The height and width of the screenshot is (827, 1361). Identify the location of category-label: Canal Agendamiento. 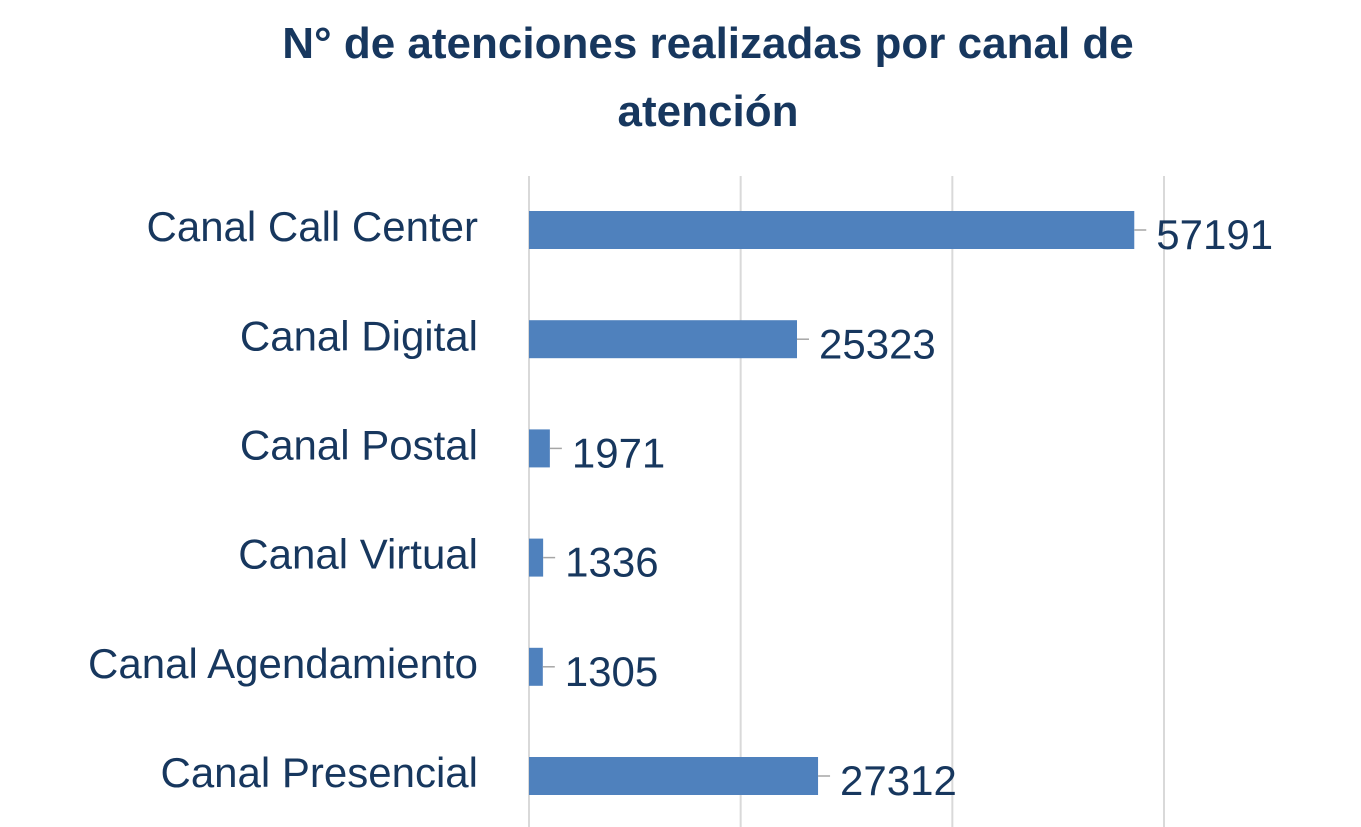
(283, 663).